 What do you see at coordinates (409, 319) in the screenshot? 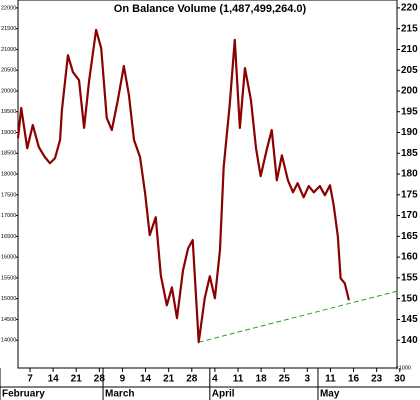
I see `y-tick-label: 145` at bounding box center [409, 319].